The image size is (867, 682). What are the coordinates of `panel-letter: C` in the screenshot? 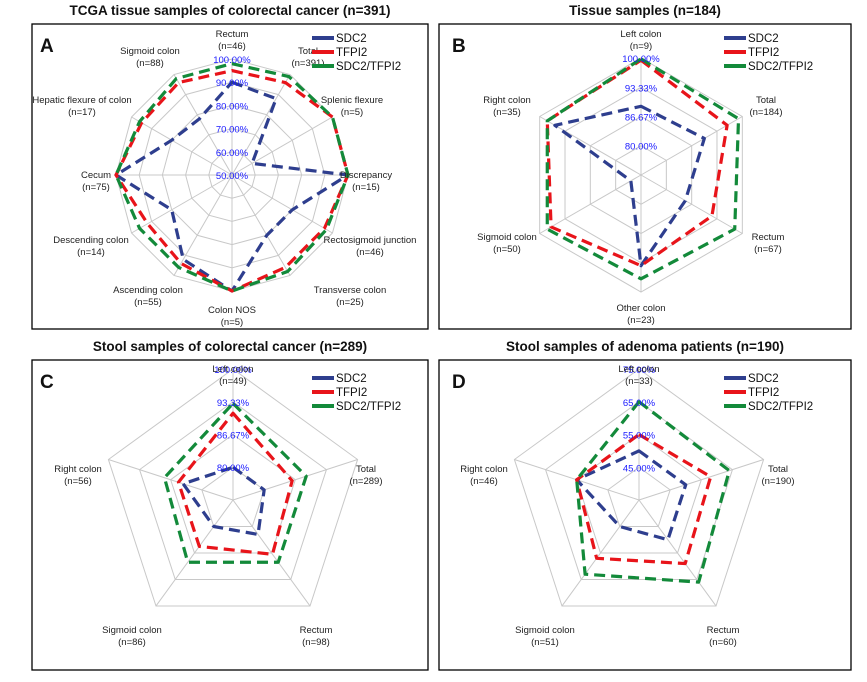 It's located at (47, 382).